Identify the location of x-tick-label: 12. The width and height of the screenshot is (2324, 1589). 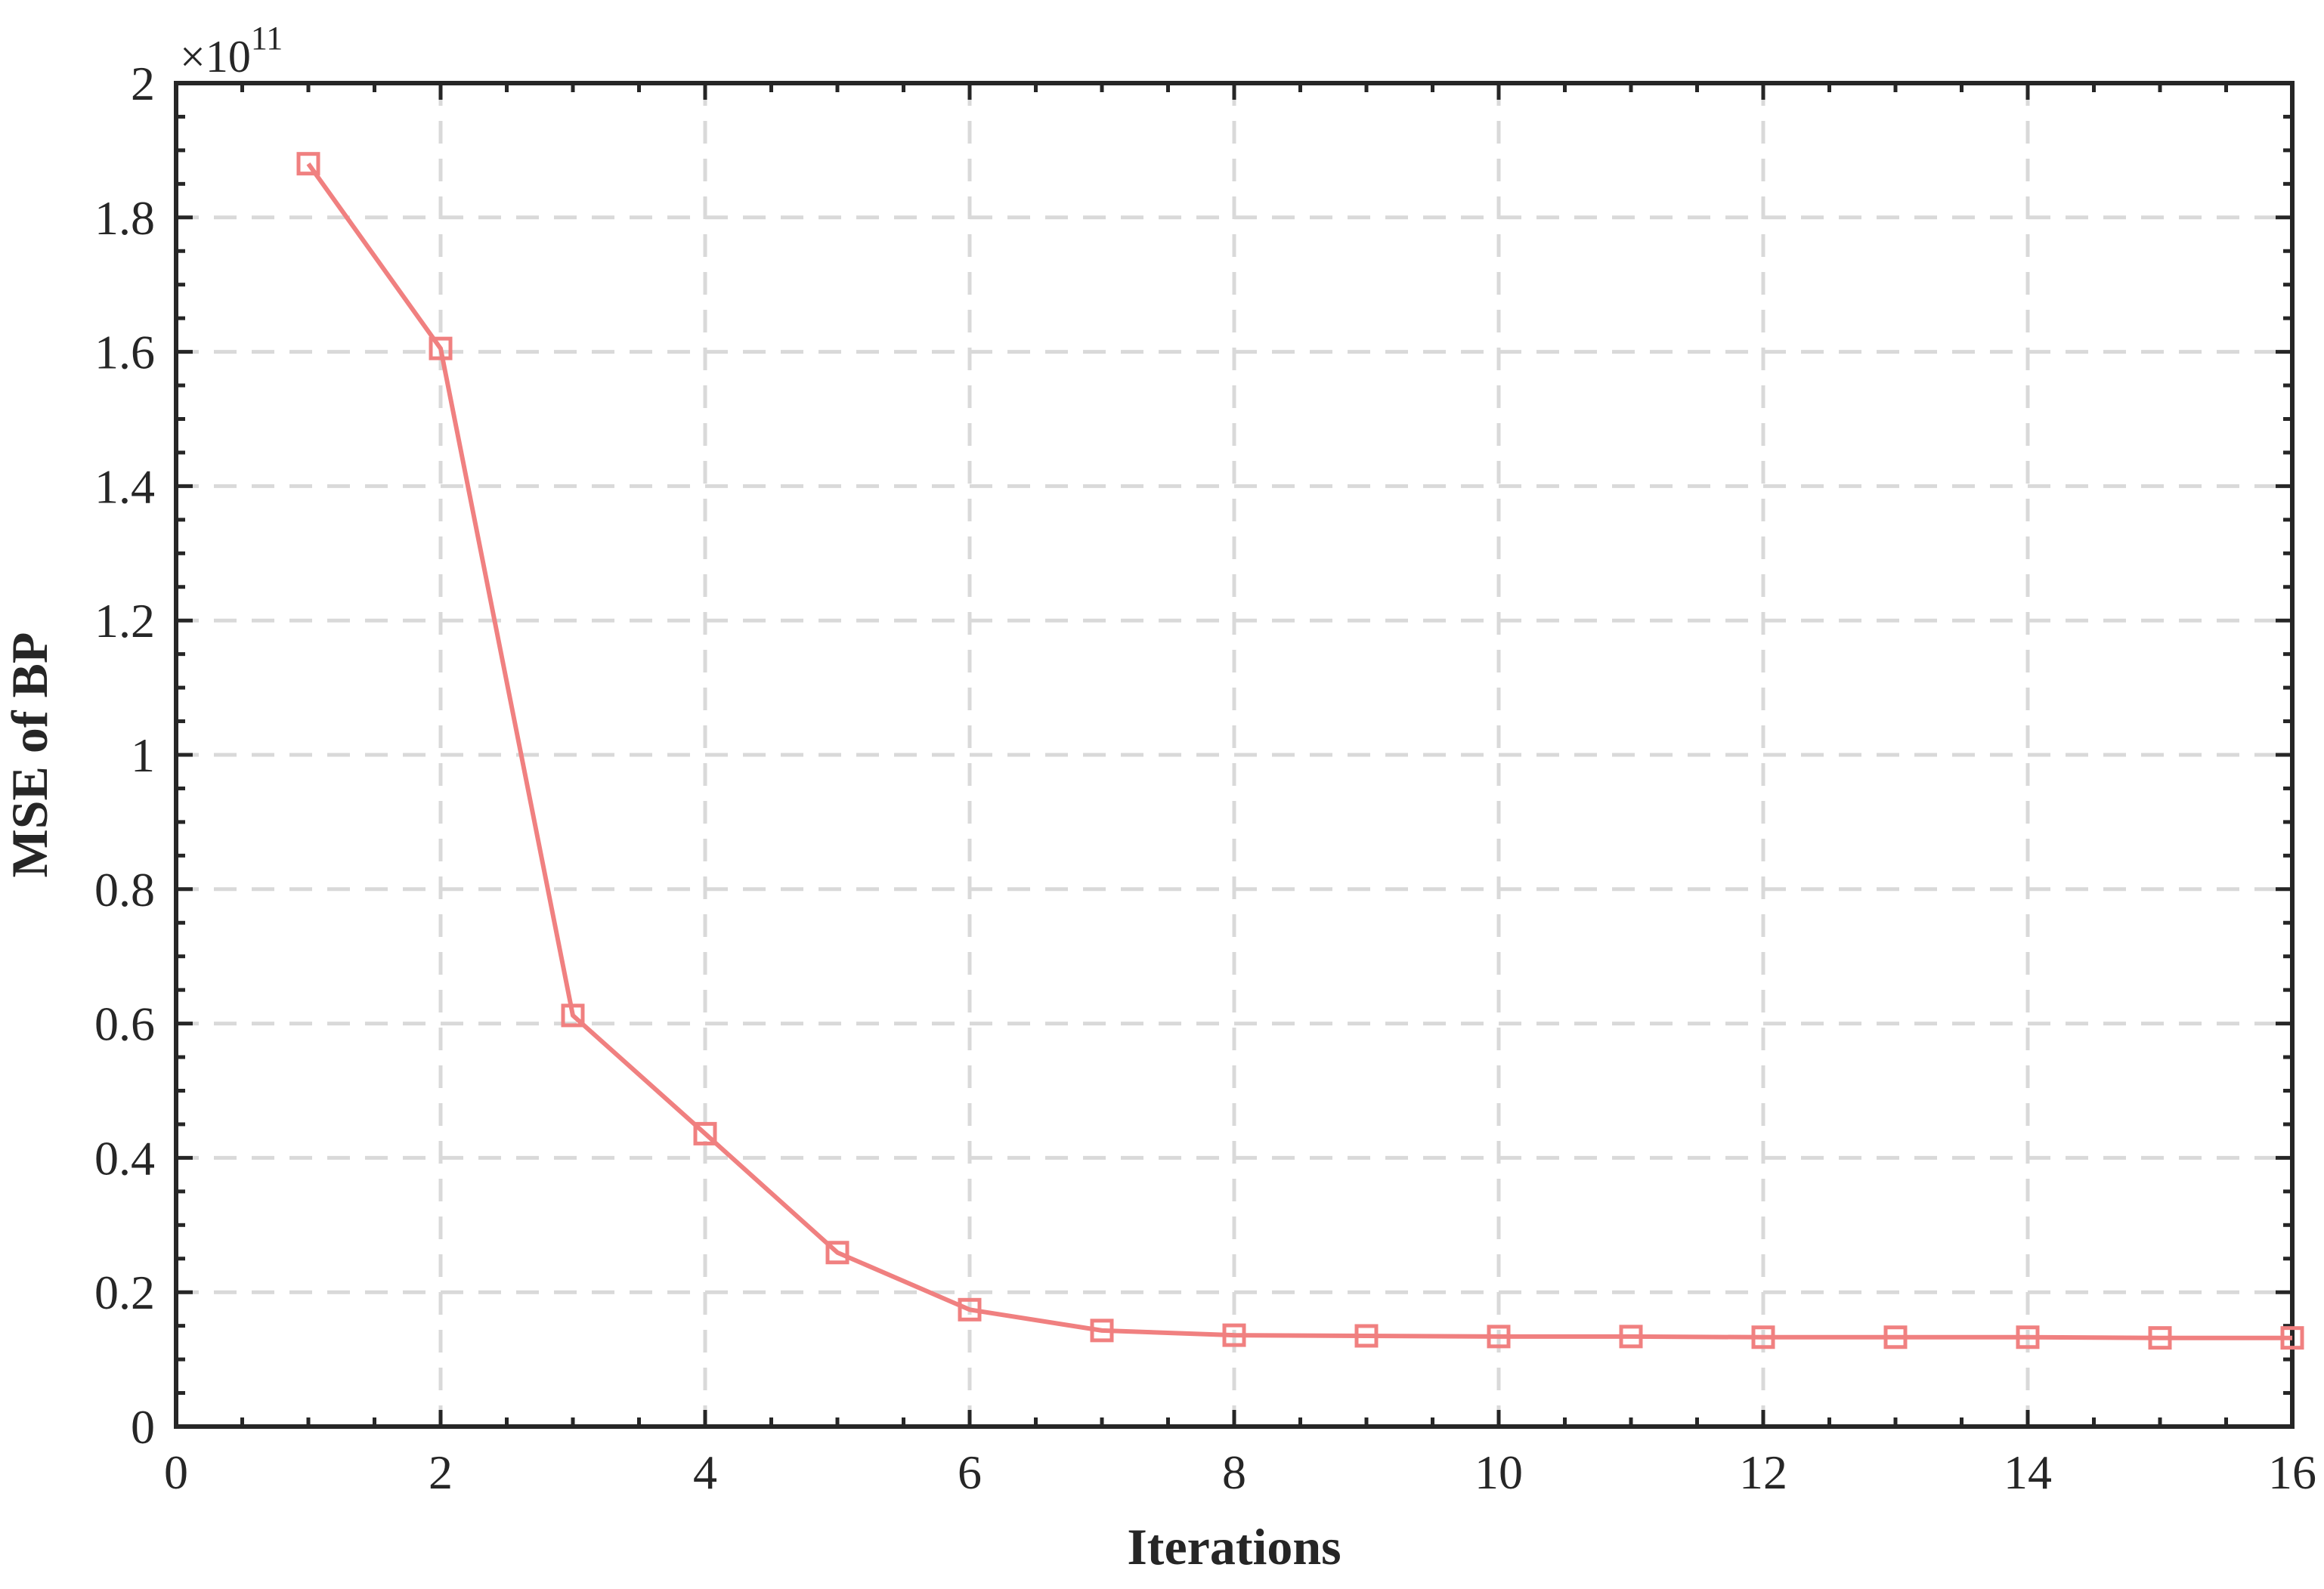
(1763, 1472).